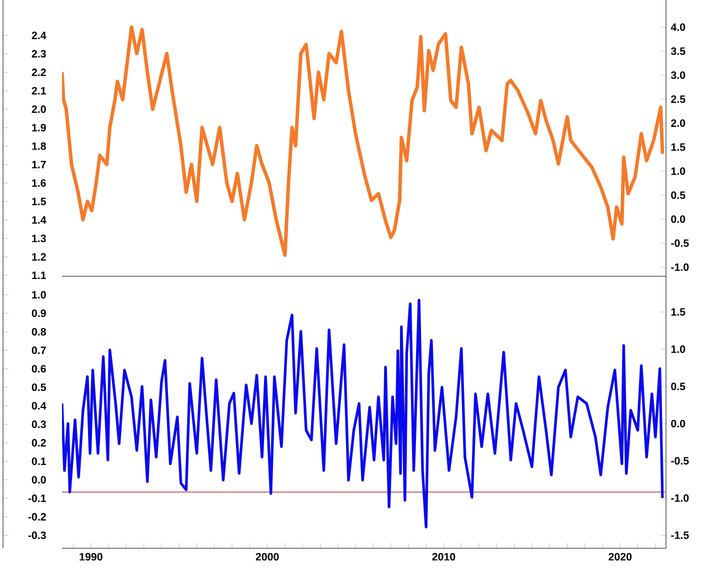 The height and width of the screenshot is (572, 714). I want to click on y-tick-label: 0.2, so click(39, 442).